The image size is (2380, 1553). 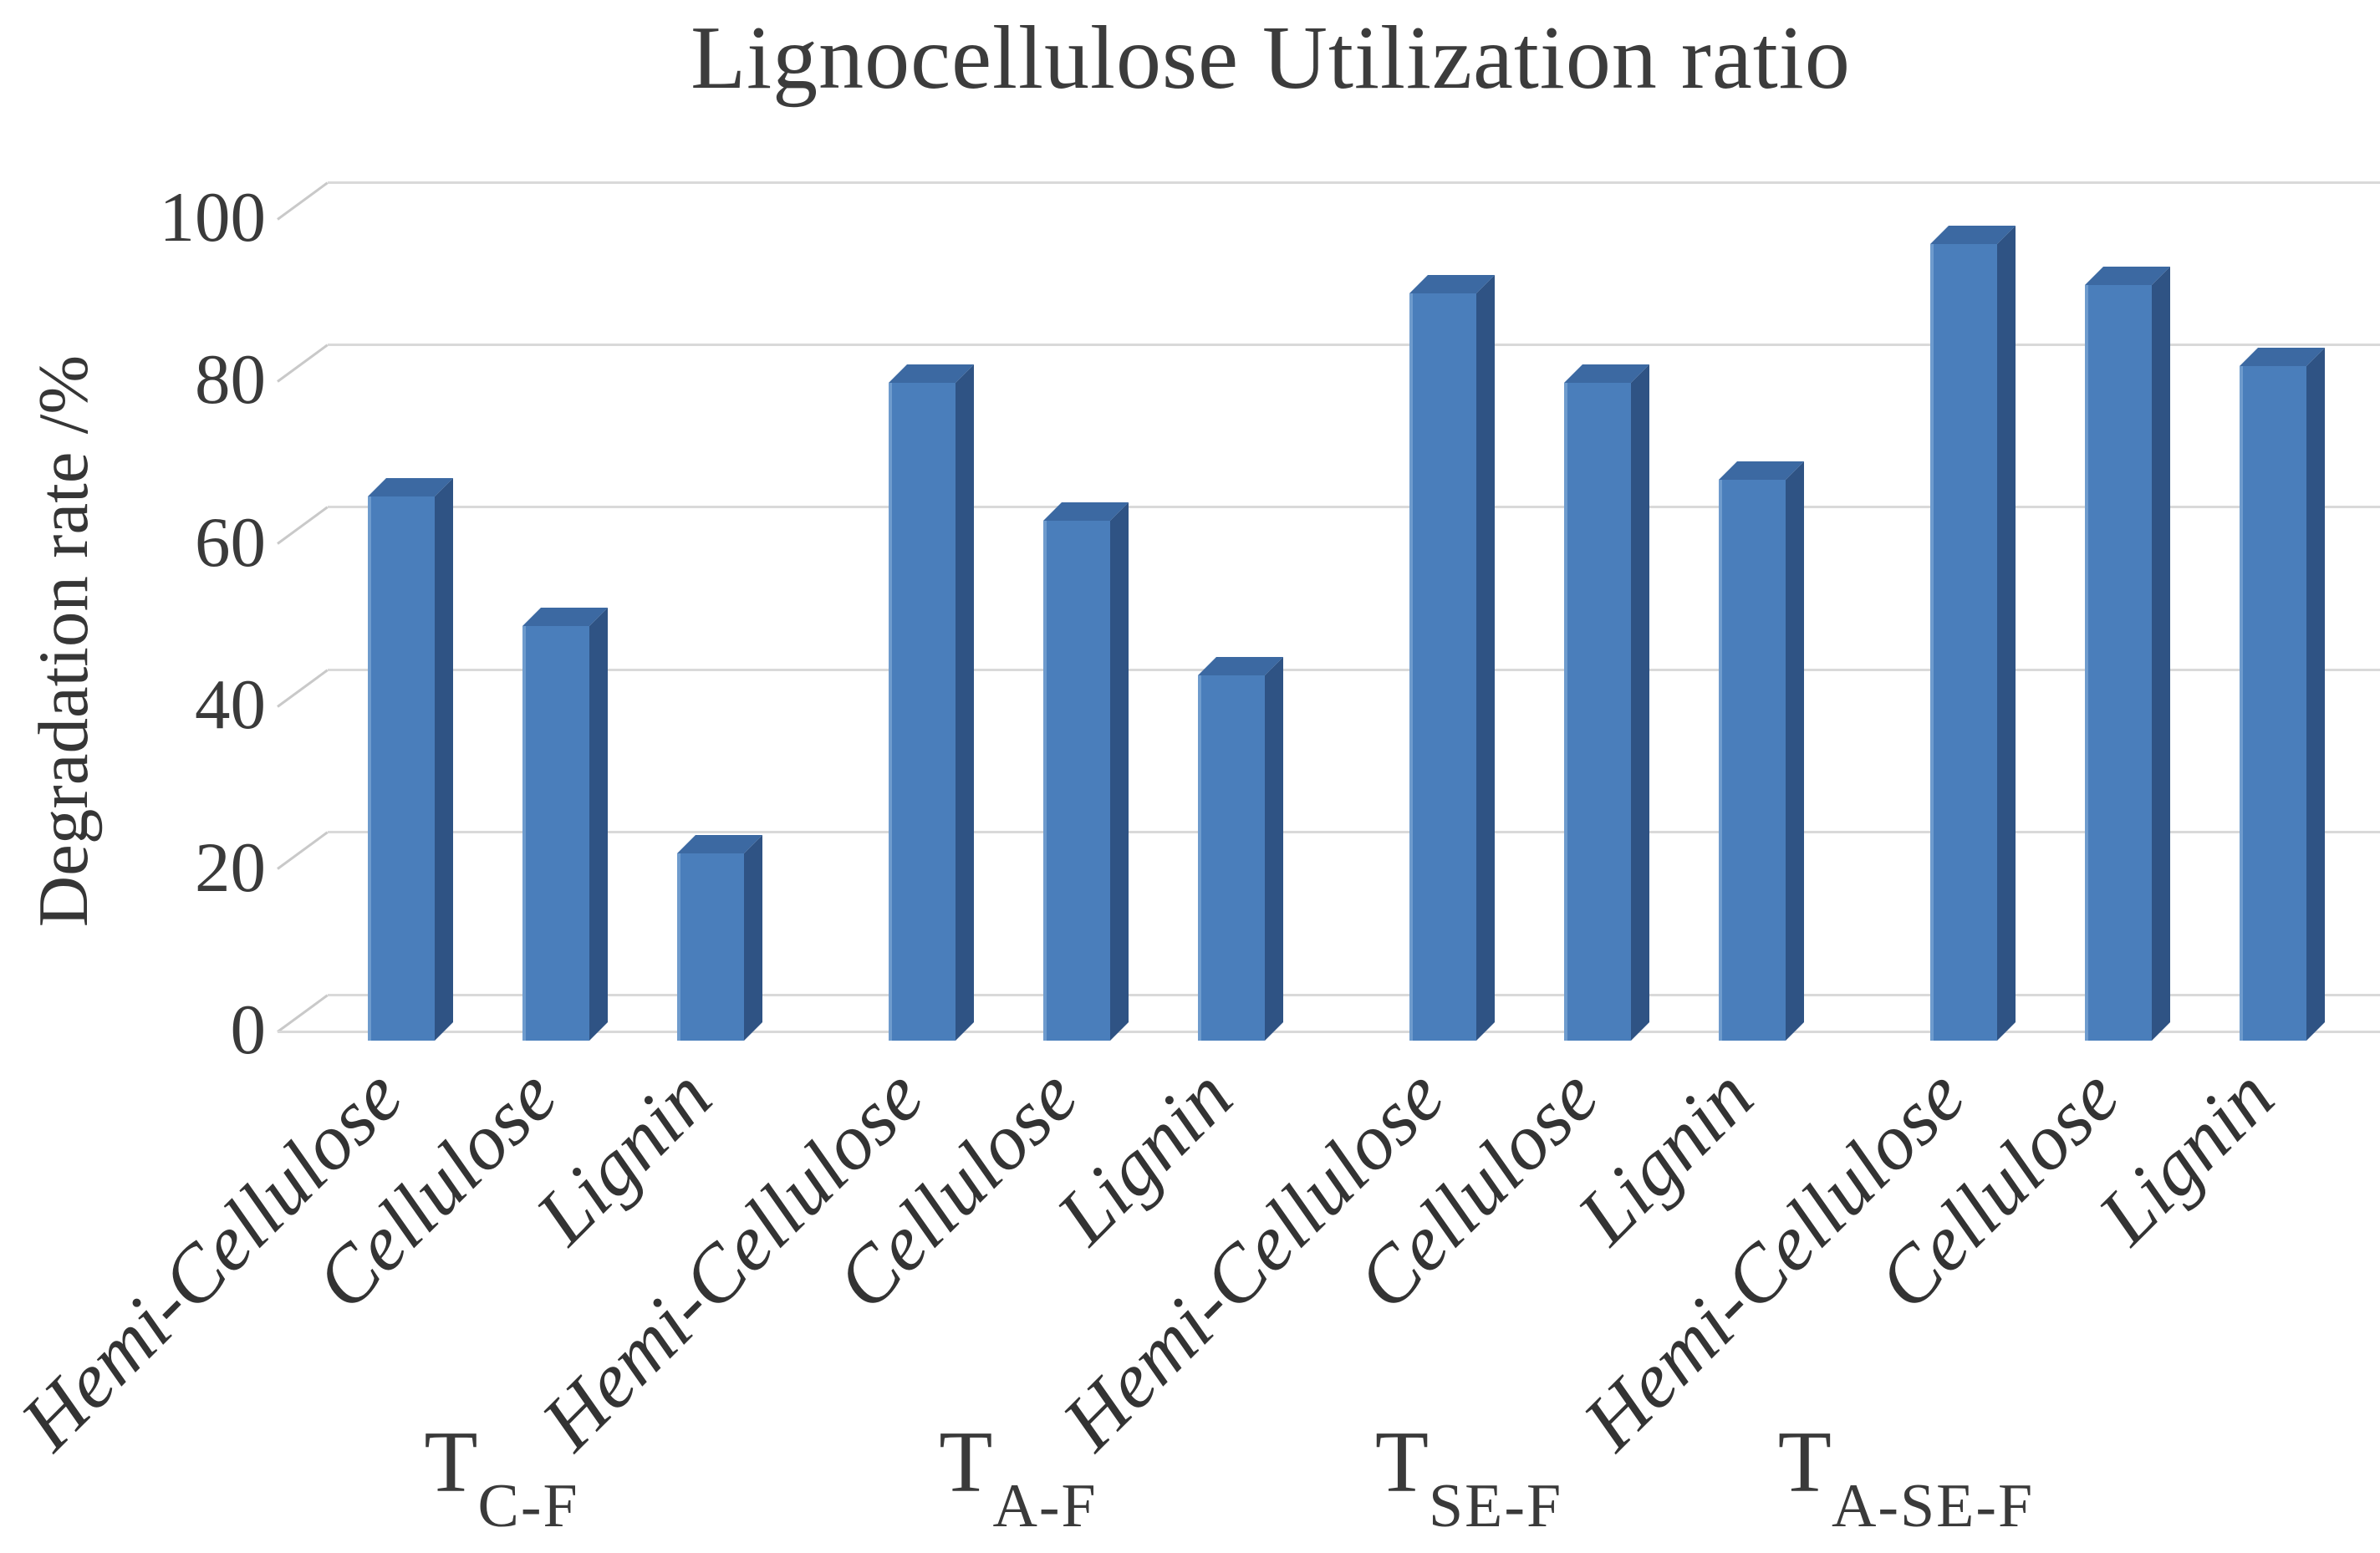 What do you see at coordinates (1329, 1031) in the screenshot?
I see `floor-front-edge` at bounding box center [1329, 1031].